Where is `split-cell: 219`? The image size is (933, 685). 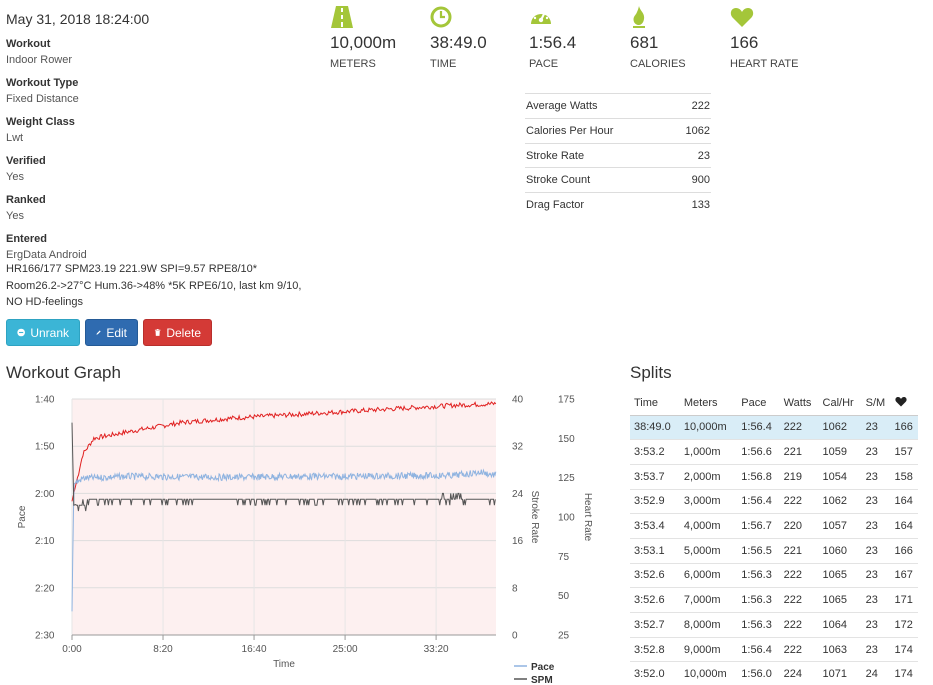 split-cell: 219 is located at coordinates (799, 476).